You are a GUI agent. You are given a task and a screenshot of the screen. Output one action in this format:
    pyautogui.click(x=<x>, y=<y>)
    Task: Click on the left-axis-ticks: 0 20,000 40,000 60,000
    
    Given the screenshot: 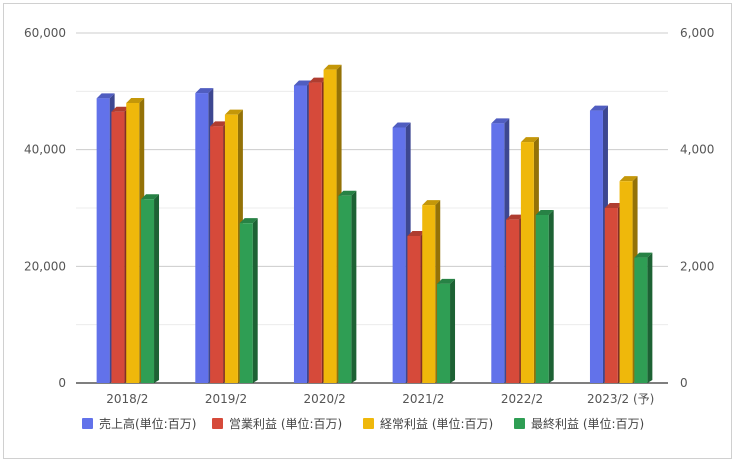 What is the action you would take?
    pyautogui.click(x=45, y=208)
    